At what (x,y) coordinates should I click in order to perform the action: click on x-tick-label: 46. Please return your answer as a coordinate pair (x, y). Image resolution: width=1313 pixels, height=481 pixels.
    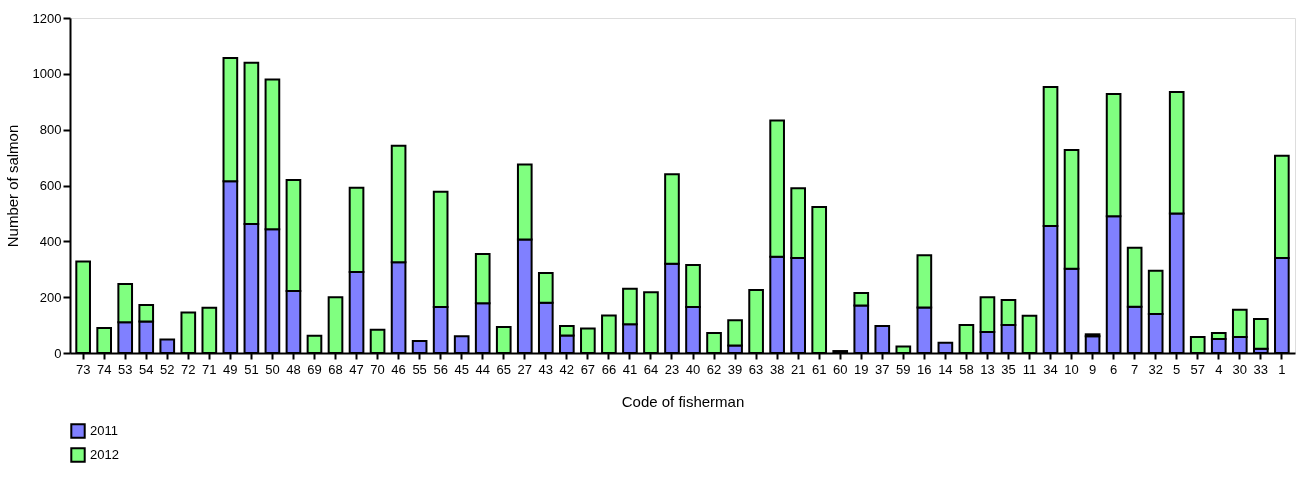
    Looking at the image, I should click on (398, 369).